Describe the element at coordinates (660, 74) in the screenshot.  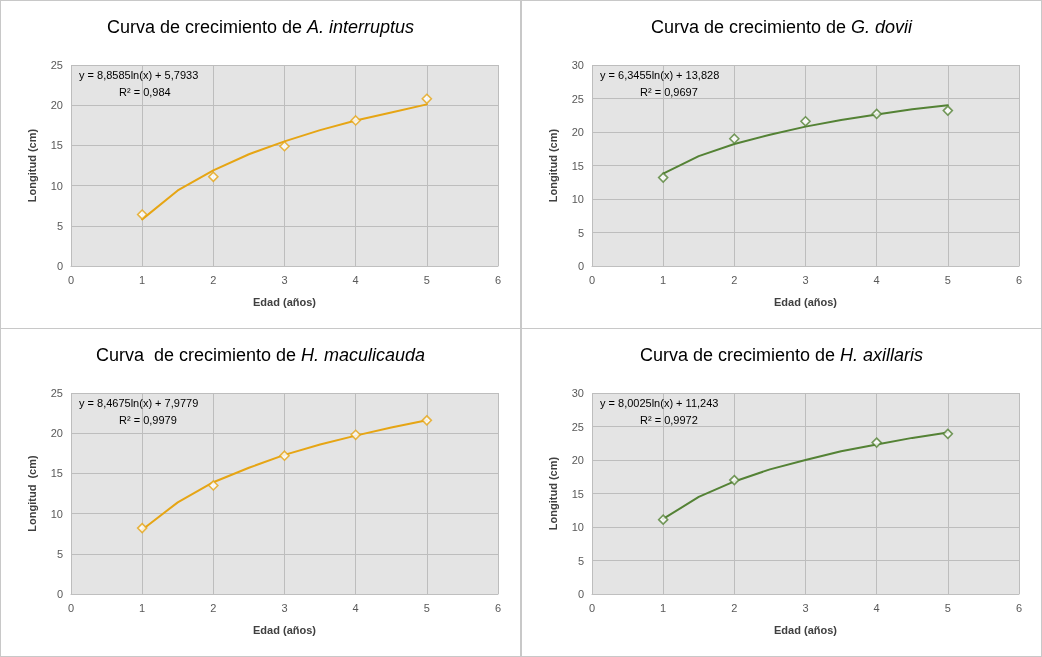
I see `annotation: y = 6,3455ln(x) + 13,828` at that location.